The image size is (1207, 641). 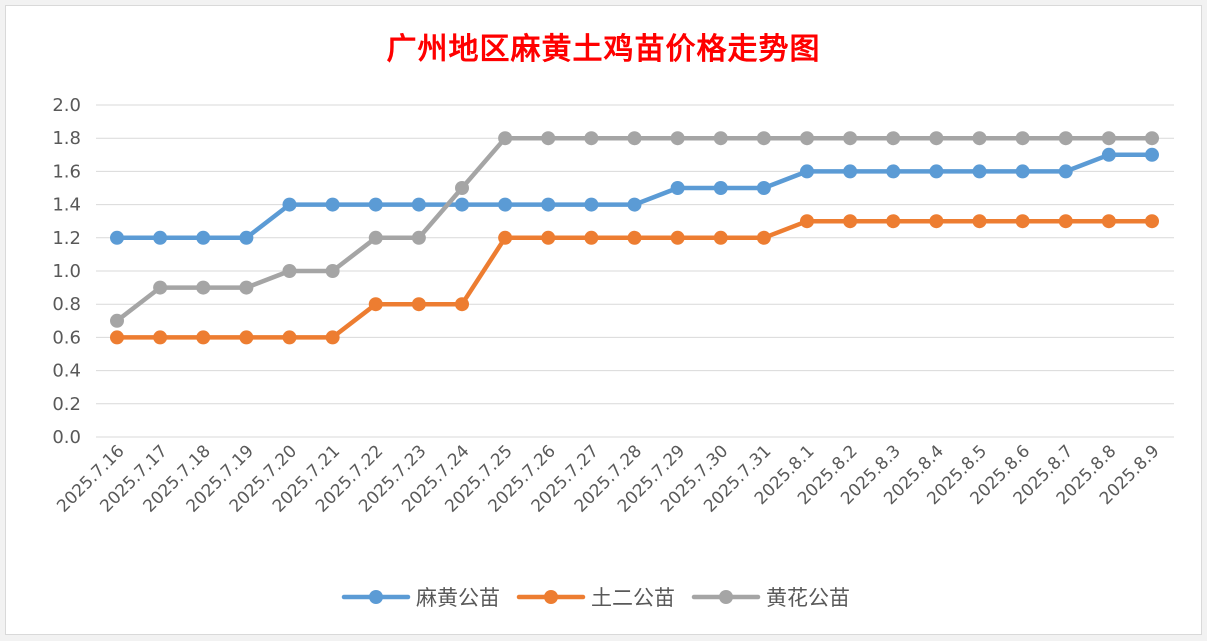 What do you see at coordinates (66, 437) in the screenshot?
I see `y-tick-label: 0.0` at bounding box center [66, 437].